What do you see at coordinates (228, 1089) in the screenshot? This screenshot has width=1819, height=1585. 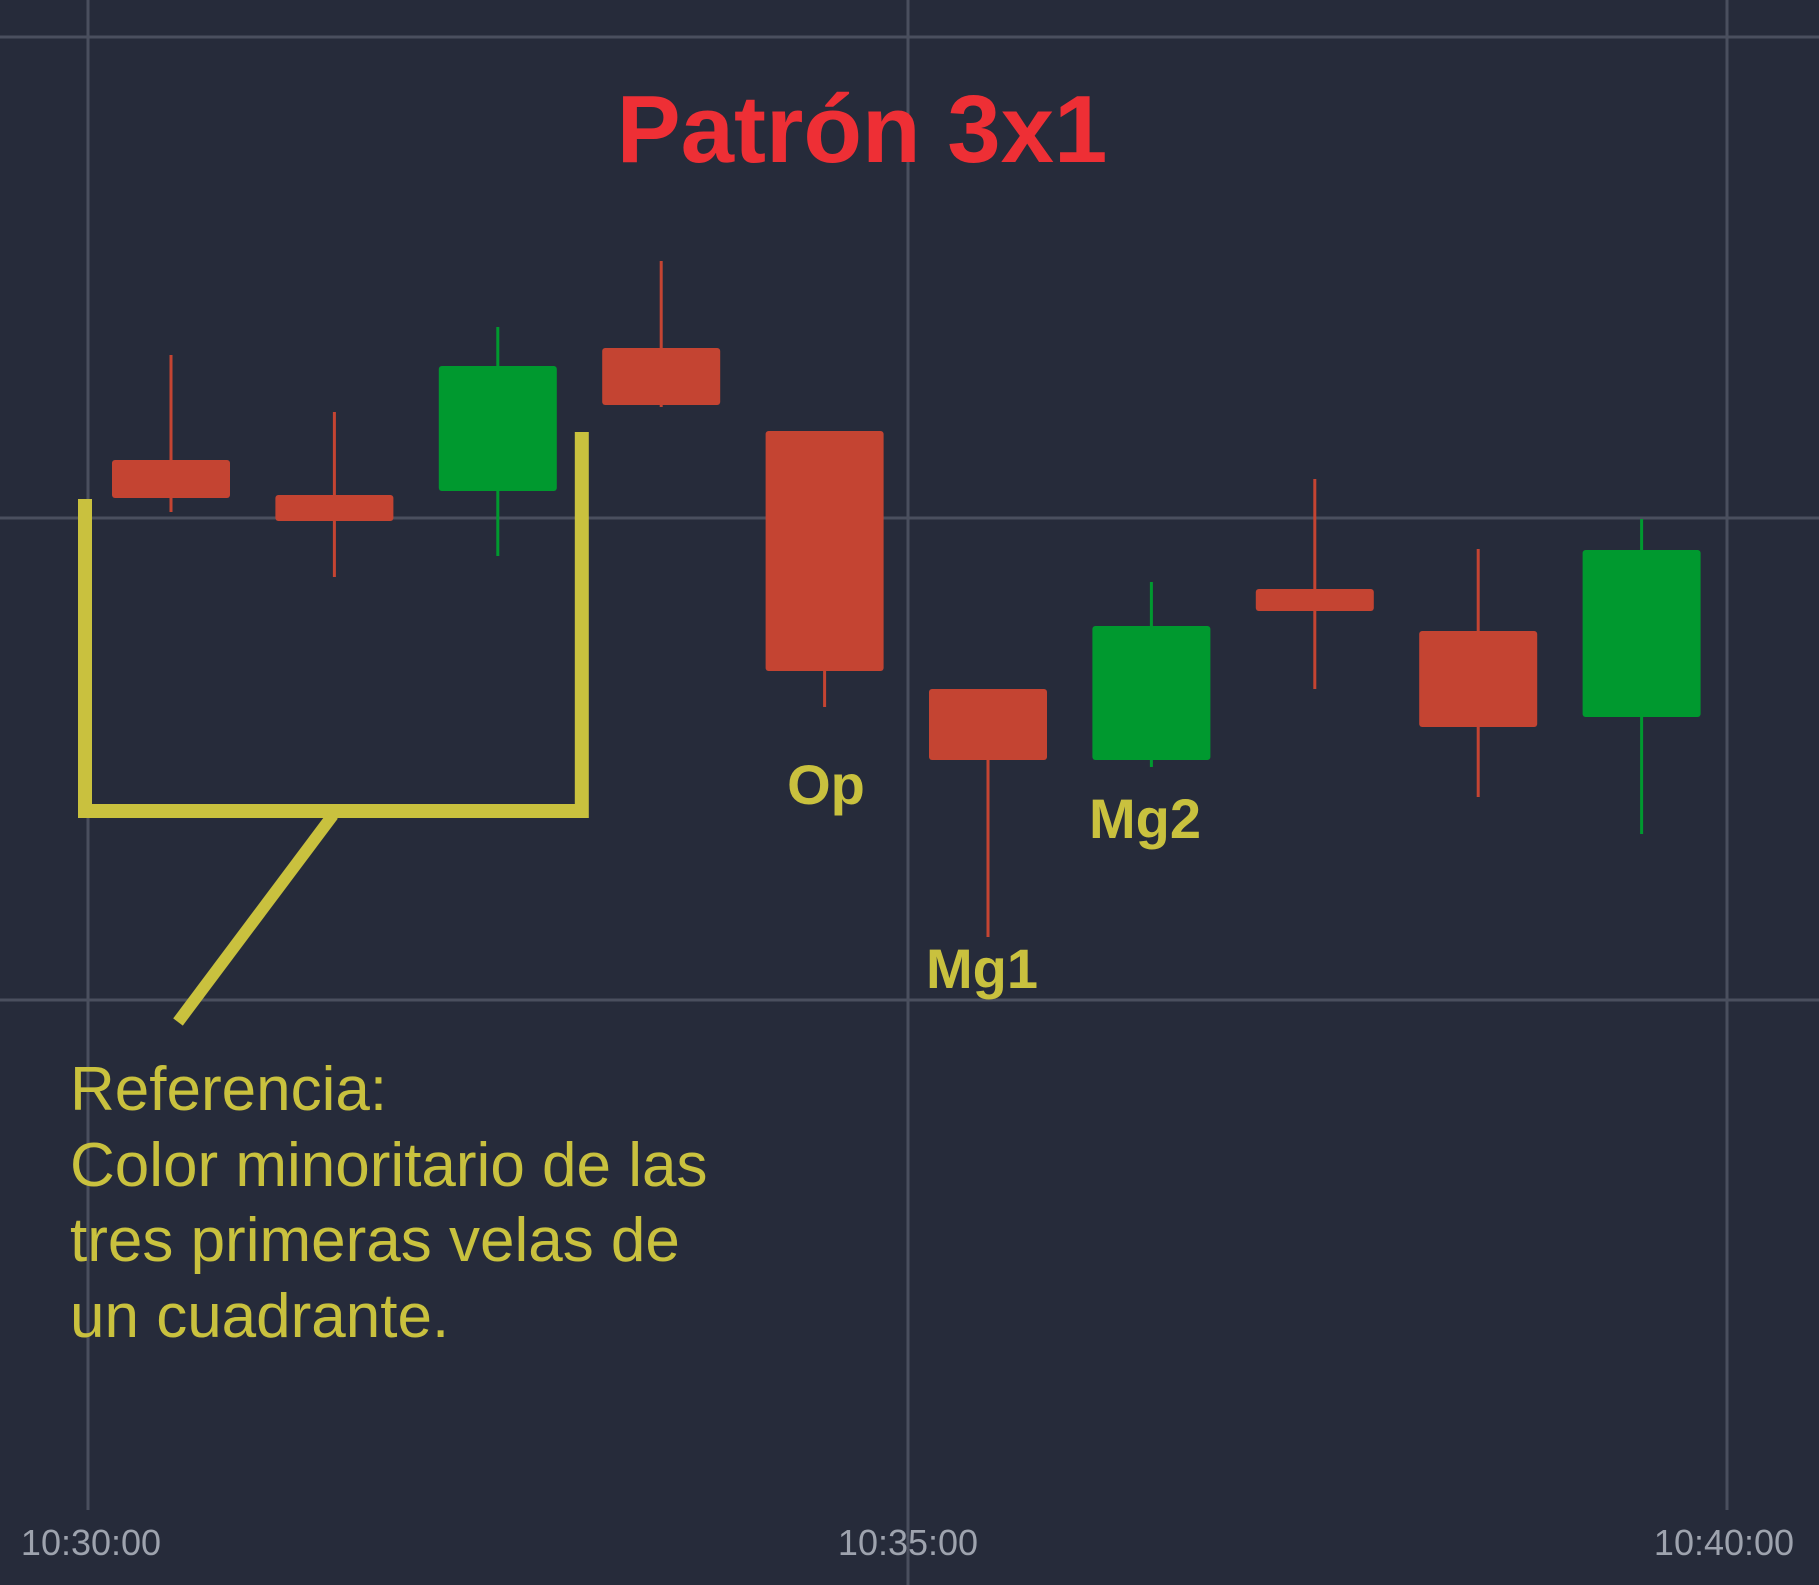 I see `note-line-1: Referencia:` at bounding box center [228, 1089].